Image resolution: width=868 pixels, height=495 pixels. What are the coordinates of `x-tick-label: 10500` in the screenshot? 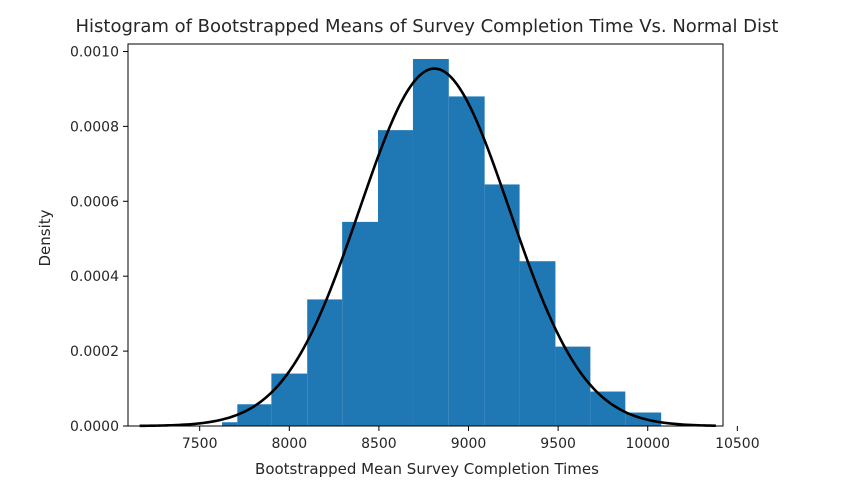 It's located at (737, 444).